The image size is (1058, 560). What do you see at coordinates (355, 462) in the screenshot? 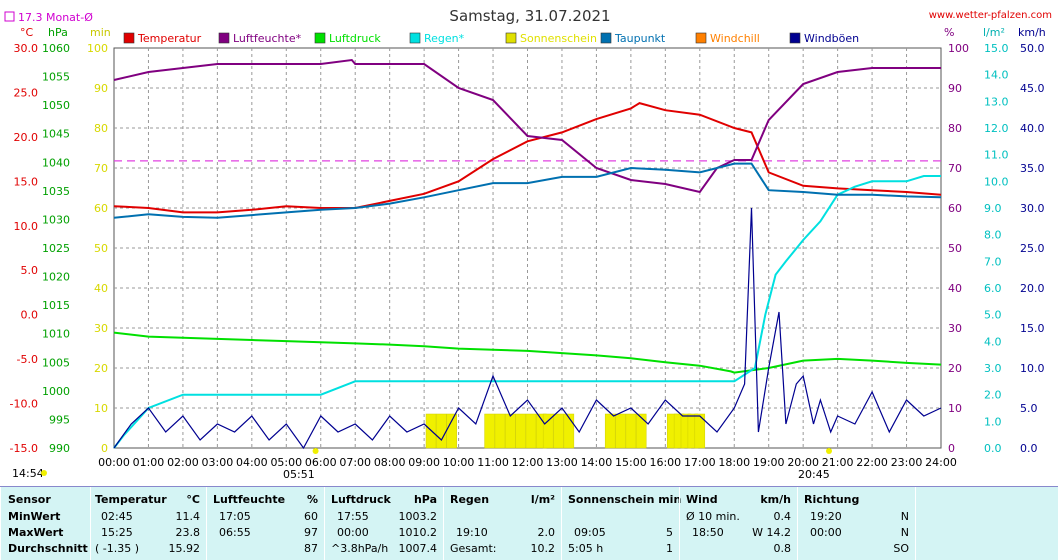
I see `x-tick-label: 07:00` at bounding box center [355, 462].